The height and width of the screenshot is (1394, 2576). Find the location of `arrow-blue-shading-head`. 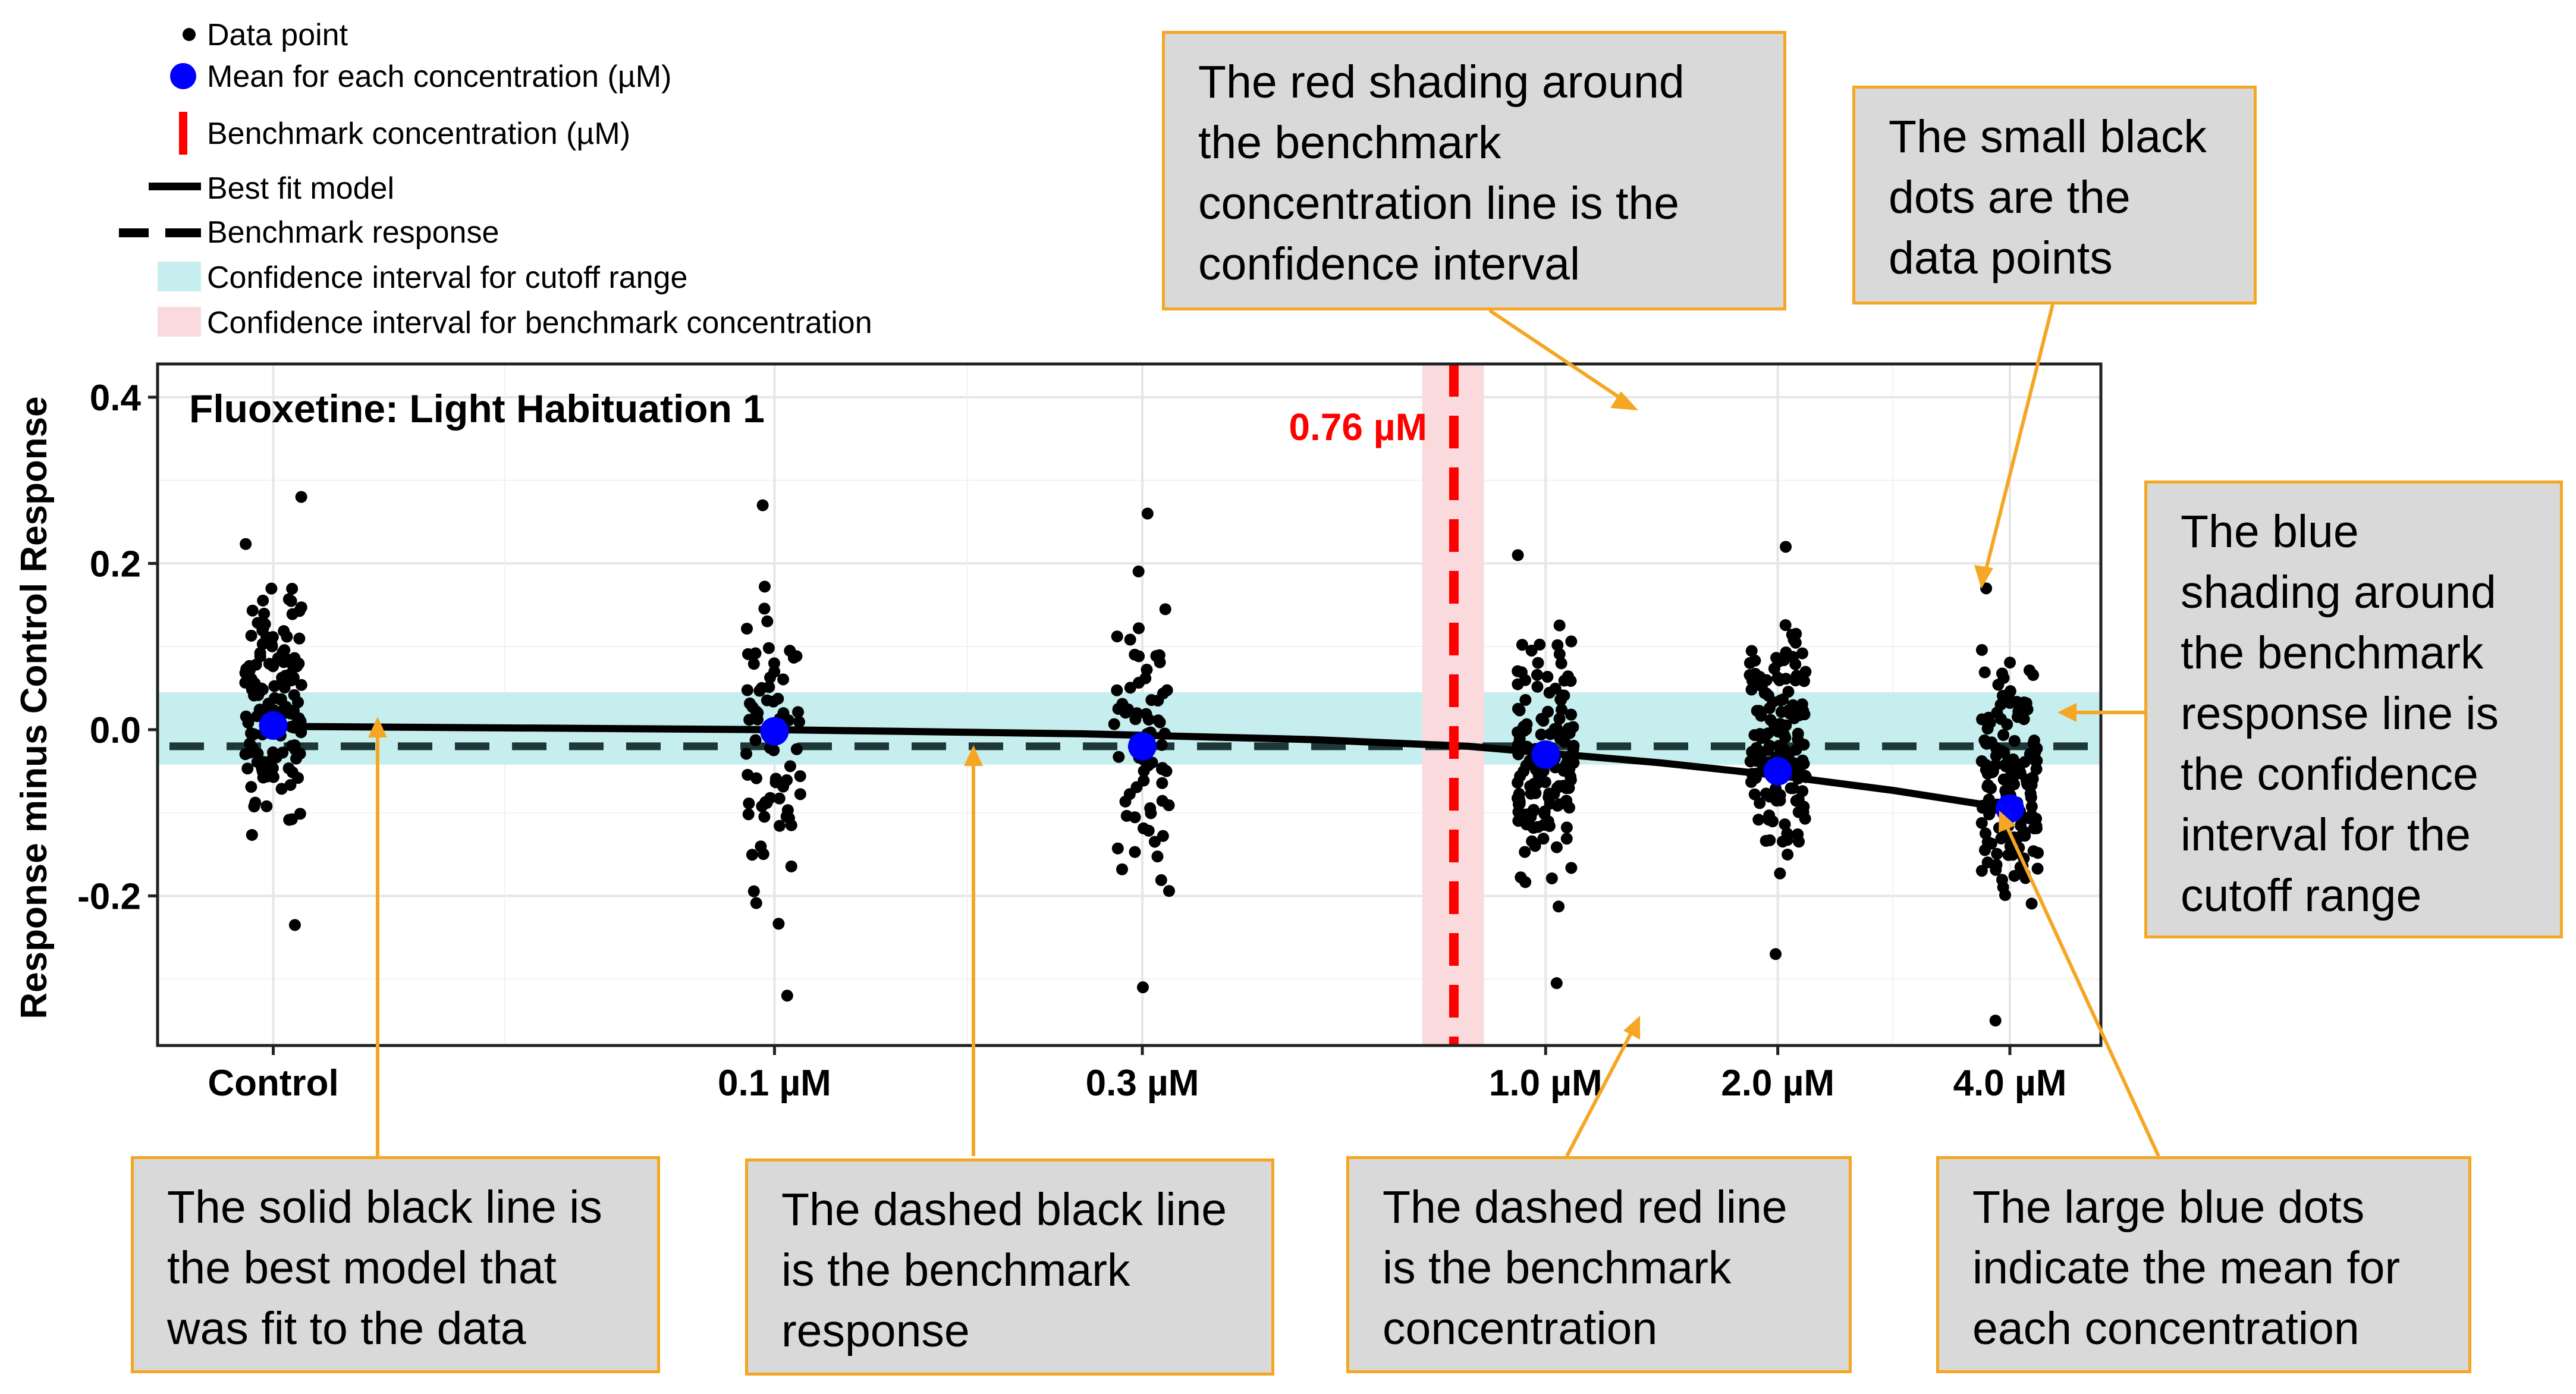

arrow-blue-shading-head is located at coordinates (2066, 712).